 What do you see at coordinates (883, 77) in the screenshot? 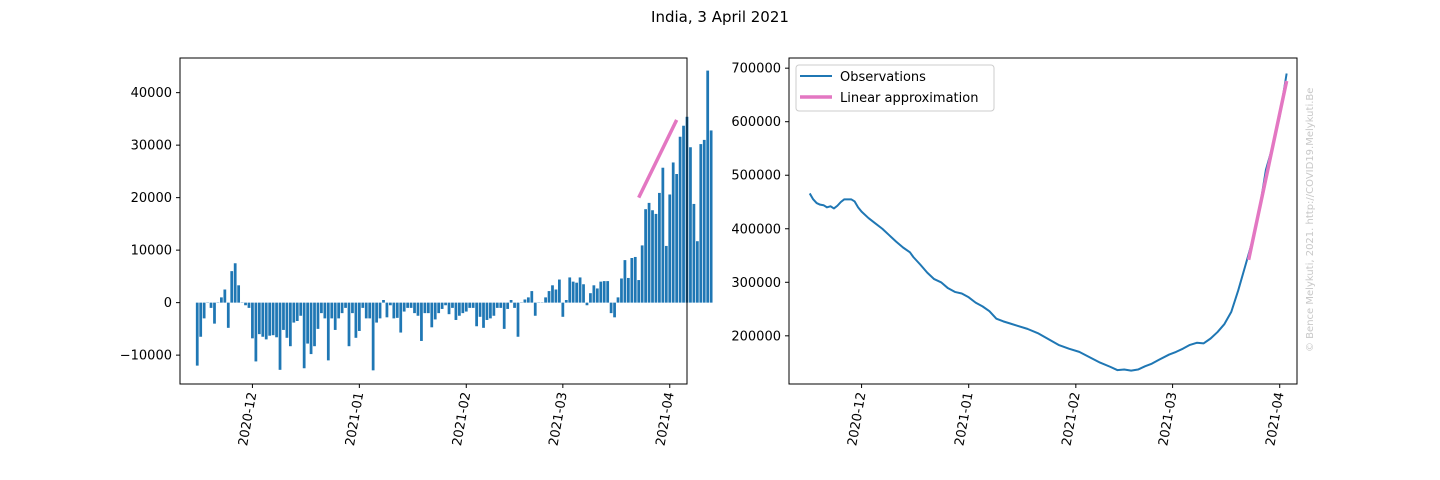
I see `legend-label-observations: Observations` at bounding box center [883, 77].